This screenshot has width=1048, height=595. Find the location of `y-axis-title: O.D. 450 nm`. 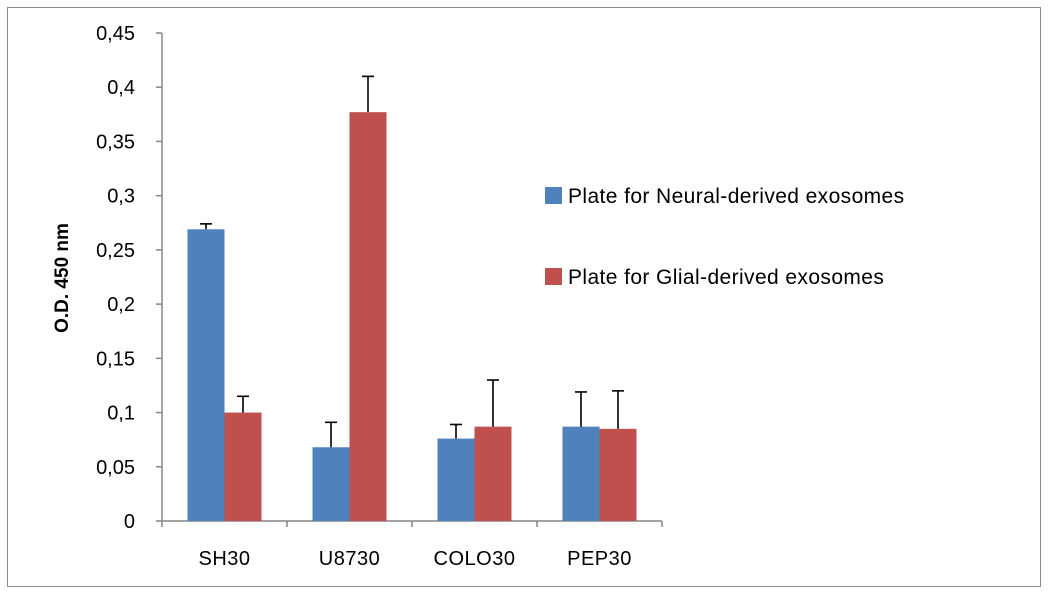

y-axis-title: O.D. 450 nm is located at coordinates (62, 278).